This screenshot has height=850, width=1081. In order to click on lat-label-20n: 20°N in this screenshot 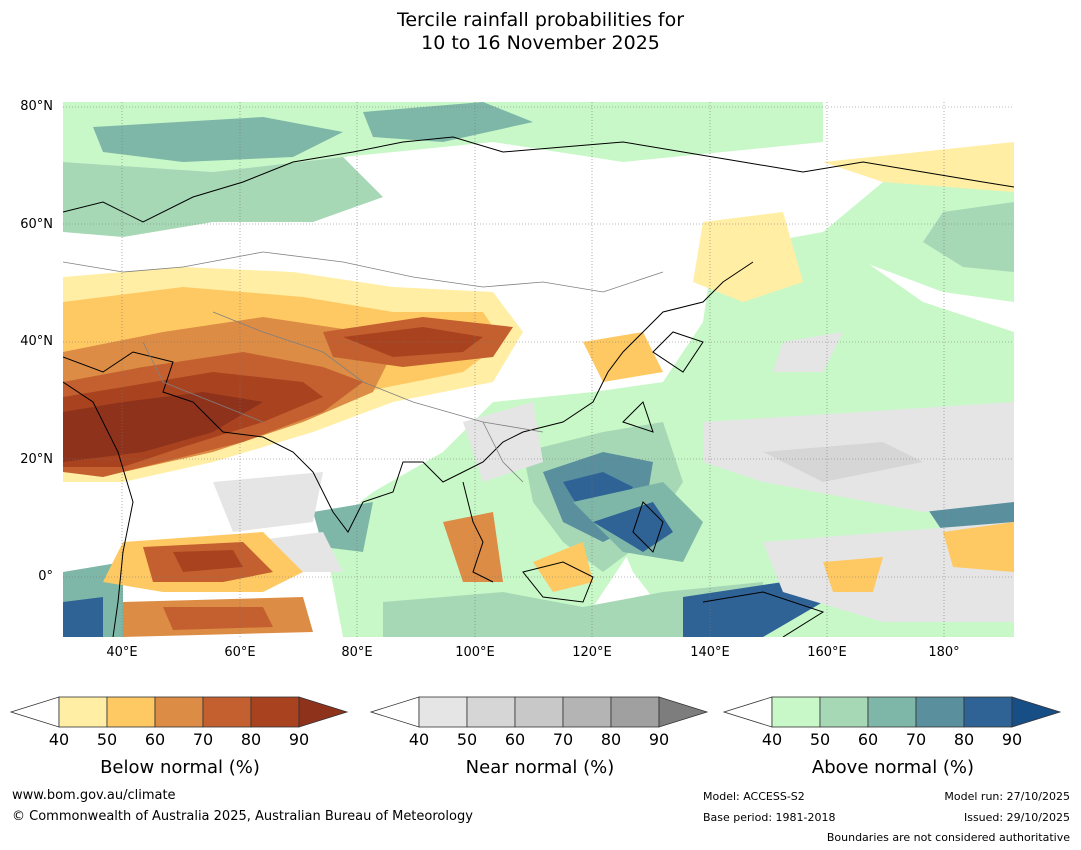, I will do `click(36, 459)`.